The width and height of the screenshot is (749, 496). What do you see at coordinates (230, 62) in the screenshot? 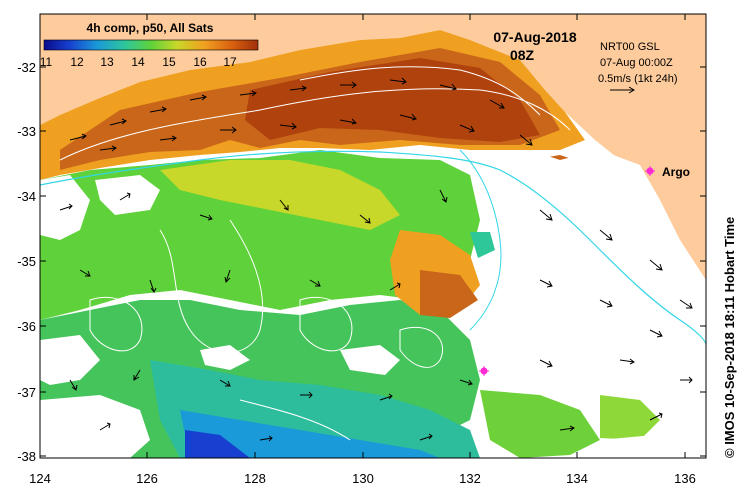
I see `colorbar-tick: 17` at bounding box center [230, 62].